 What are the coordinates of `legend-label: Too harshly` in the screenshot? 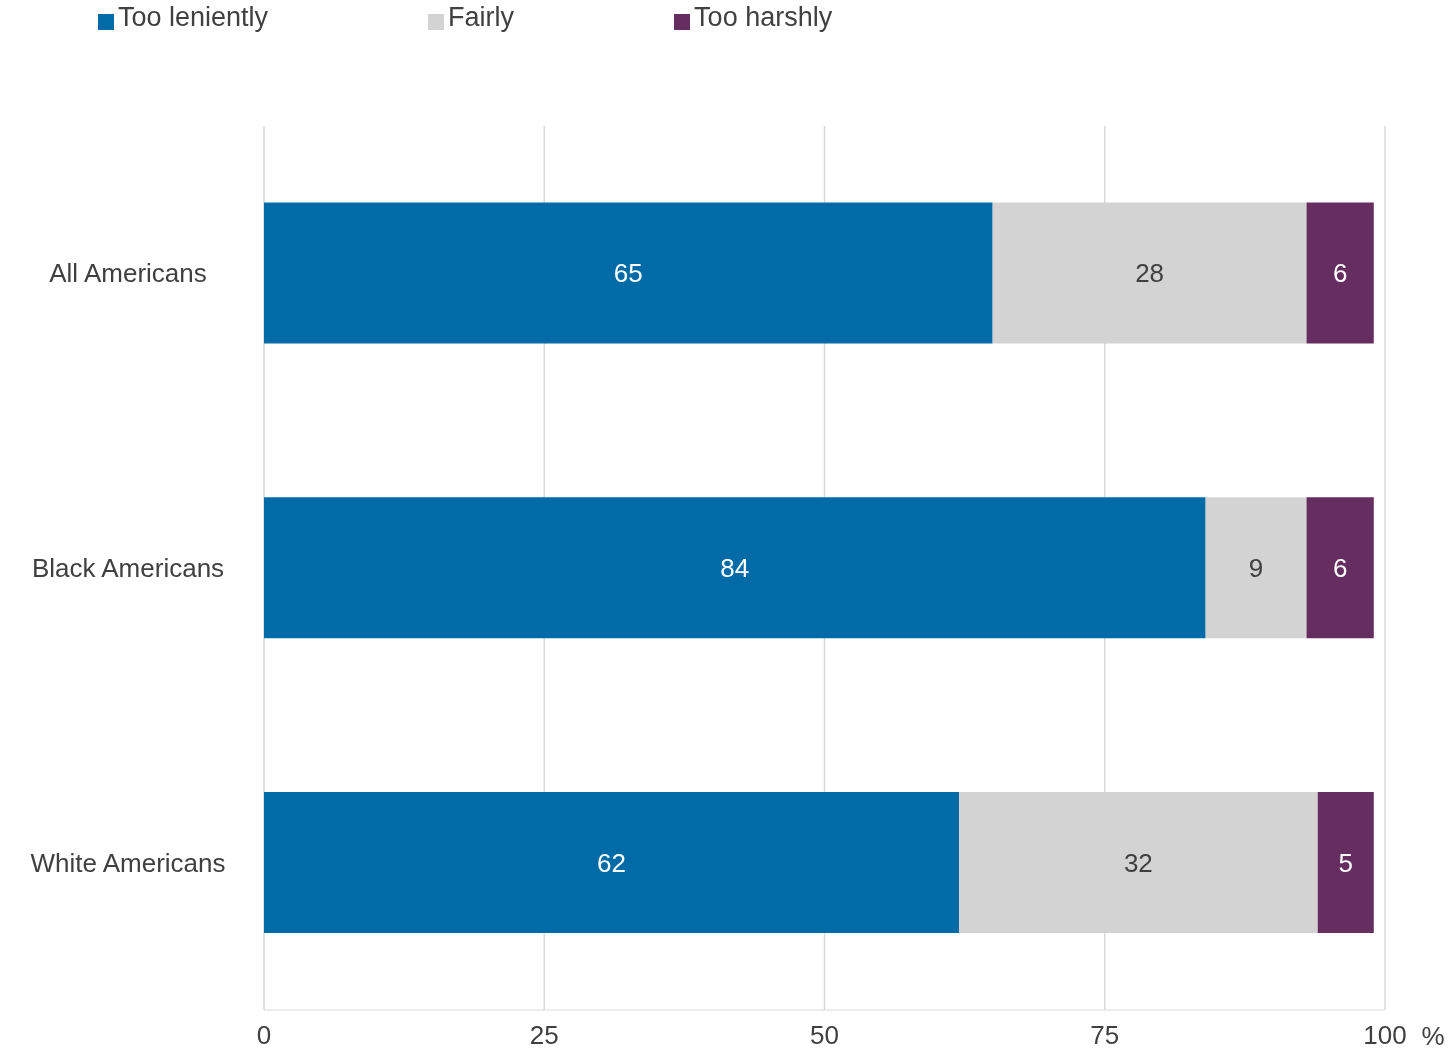 It's located at (763, 17).